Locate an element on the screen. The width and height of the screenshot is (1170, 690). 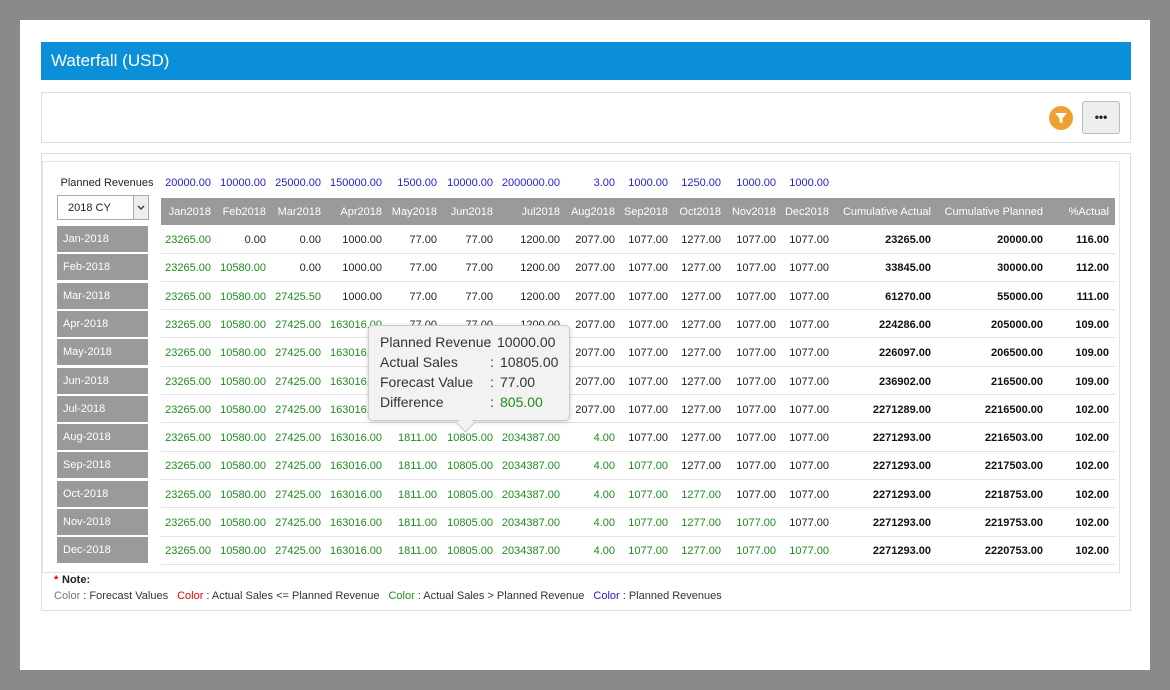
planned-value: 3.00 is located at coordinates (604, 183).